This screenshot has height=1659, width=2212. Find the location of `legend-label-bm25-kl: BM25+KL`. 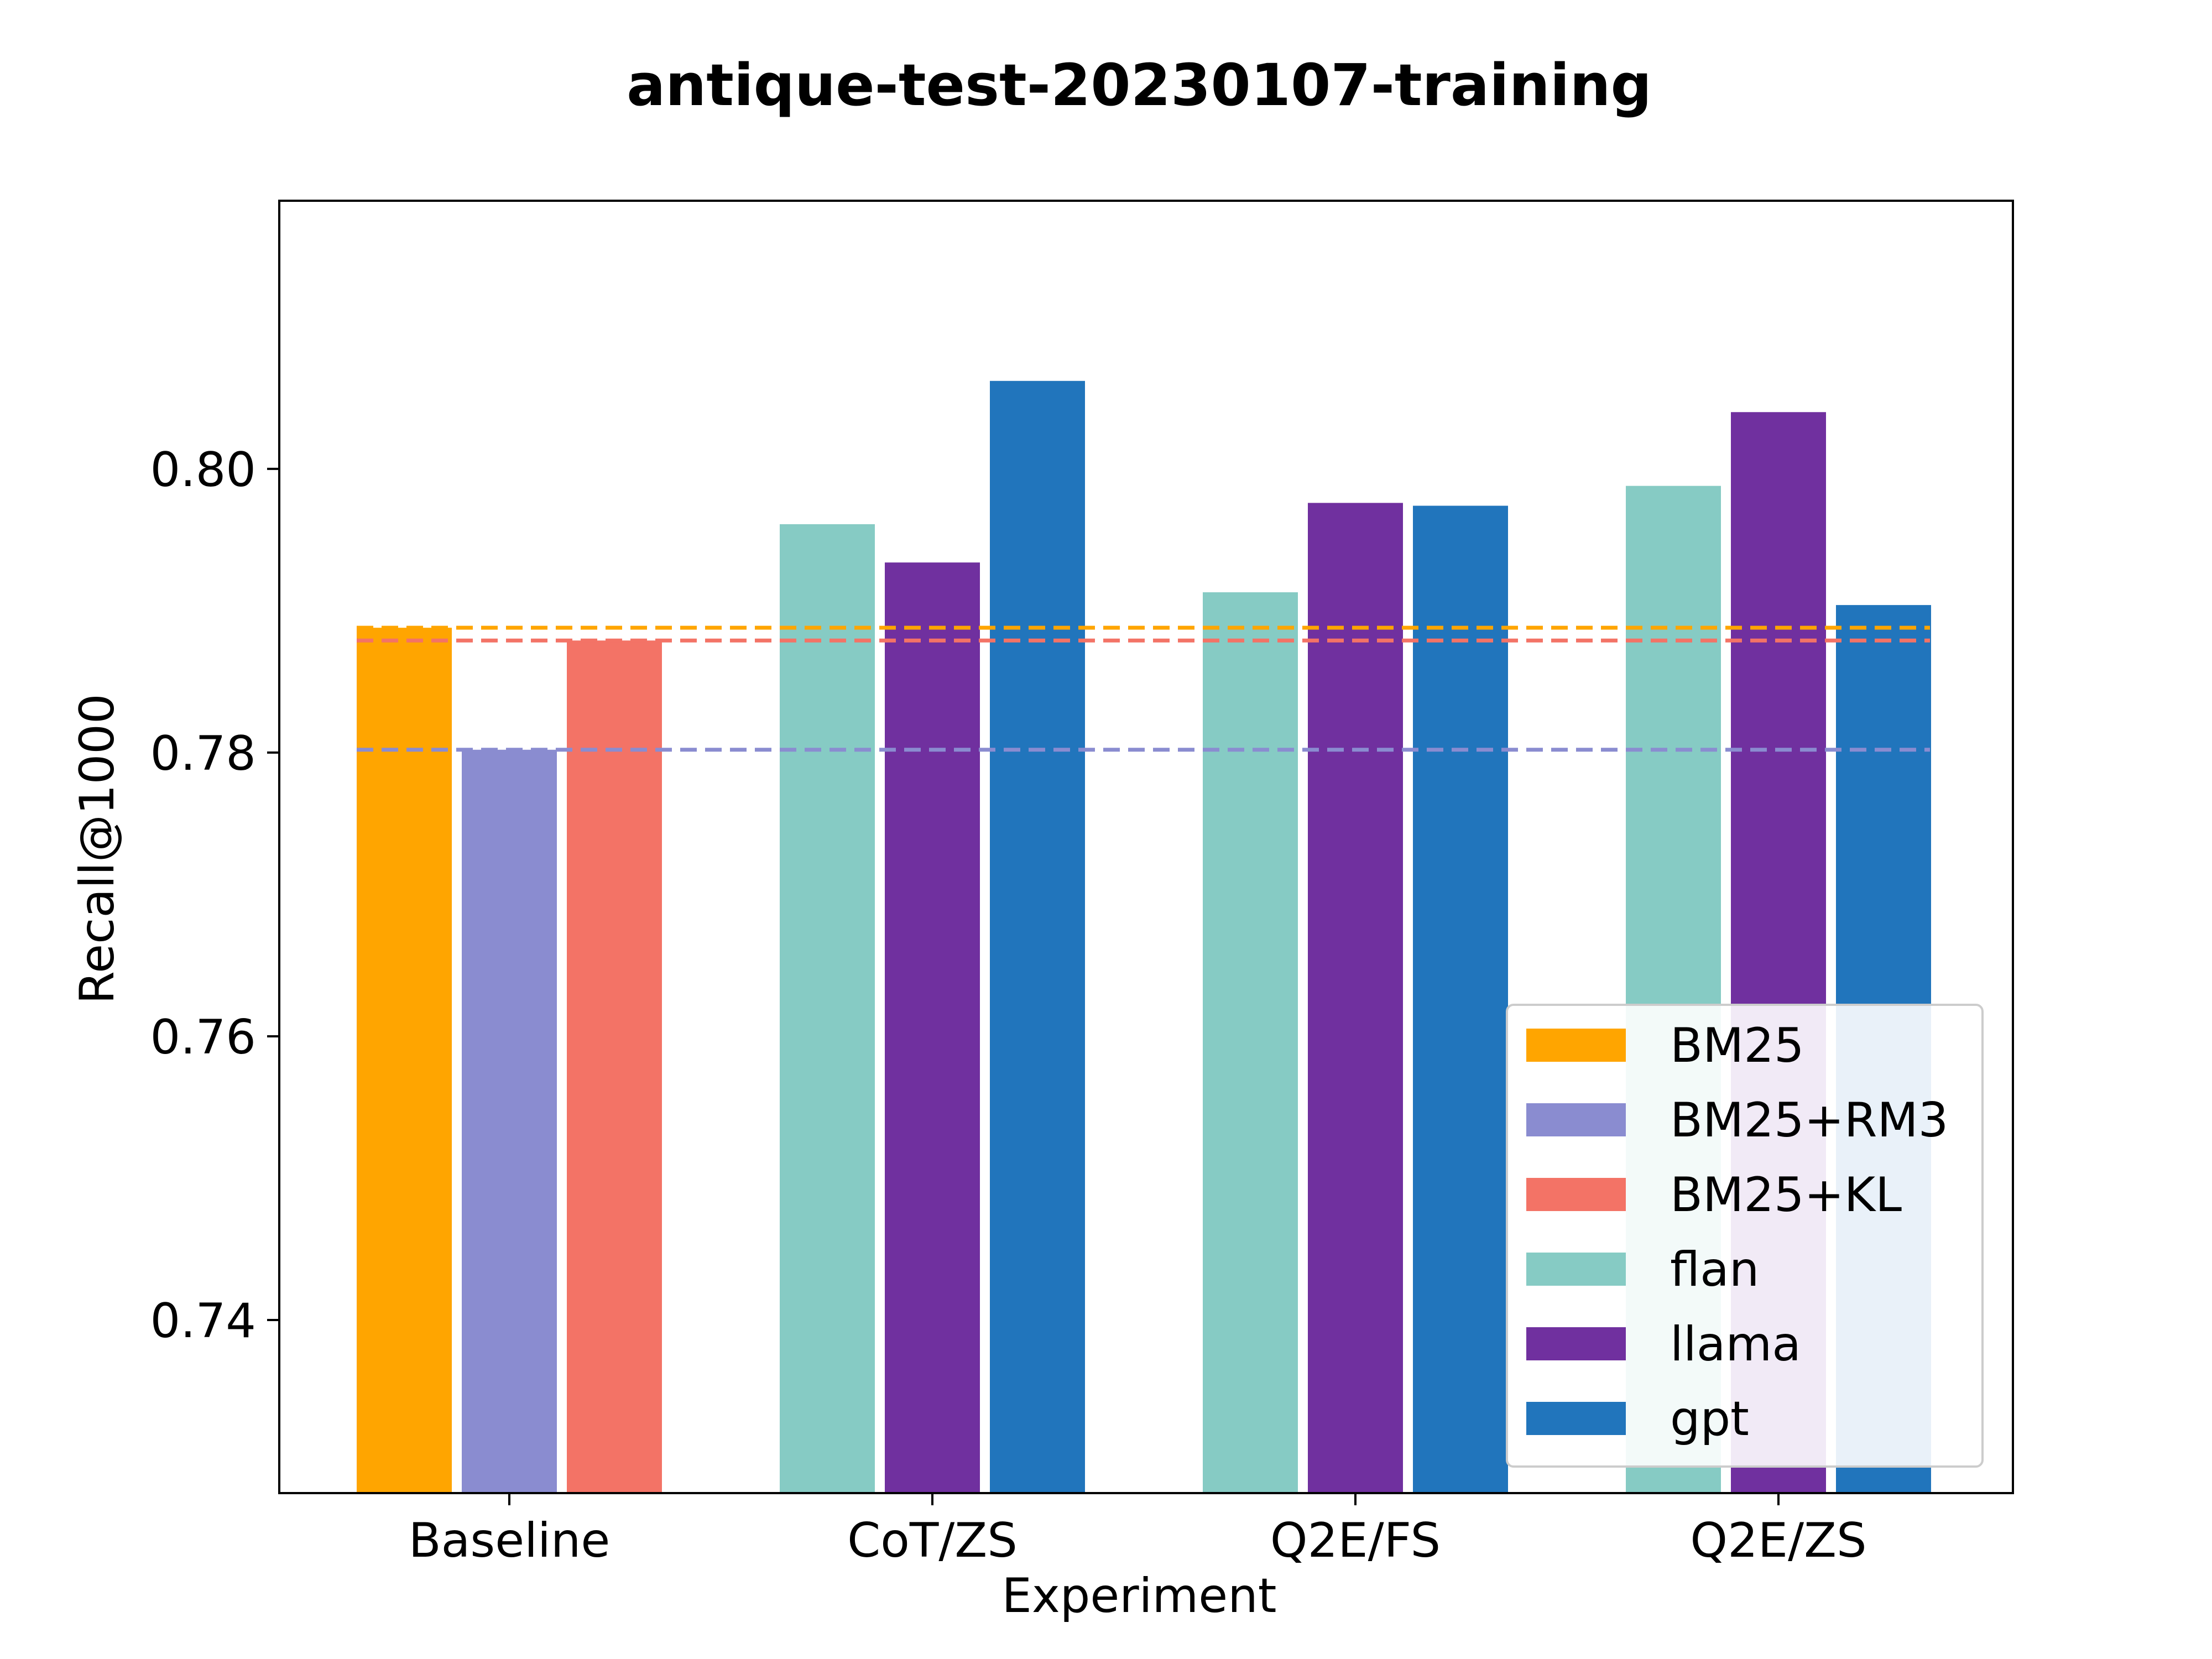

legend-label-bm25-kl: BM25+KL is located at coordinates (1786, 1195).